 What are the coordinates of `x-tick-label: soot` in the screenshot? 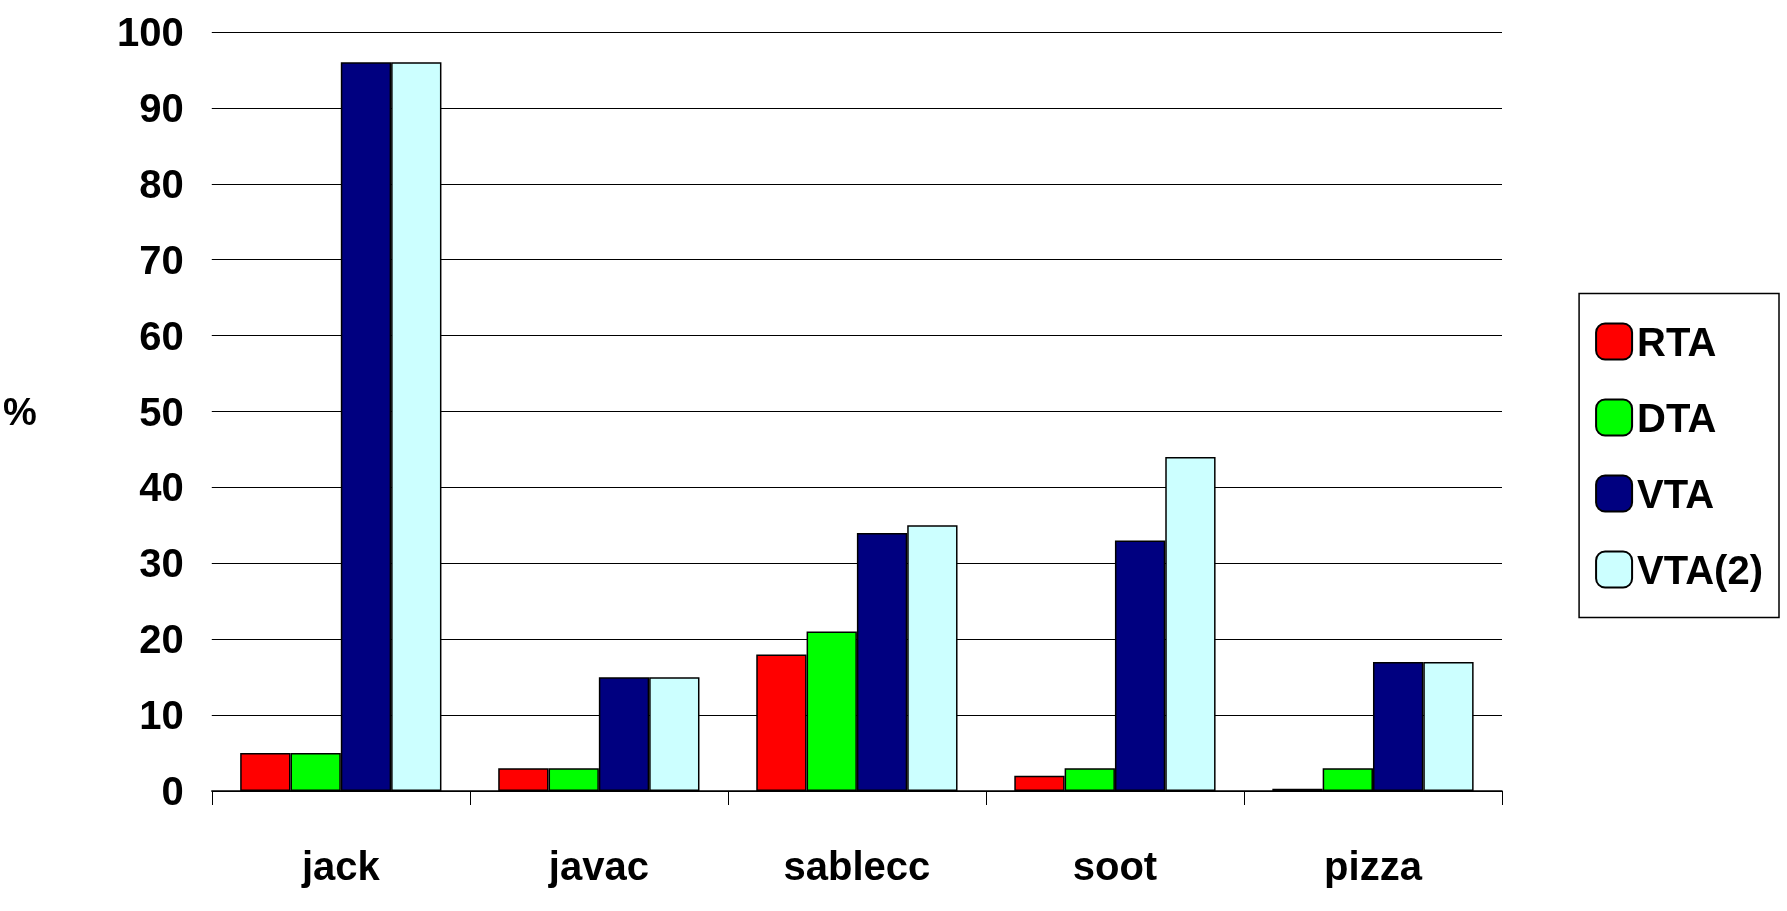 It's located at (1115, 866).